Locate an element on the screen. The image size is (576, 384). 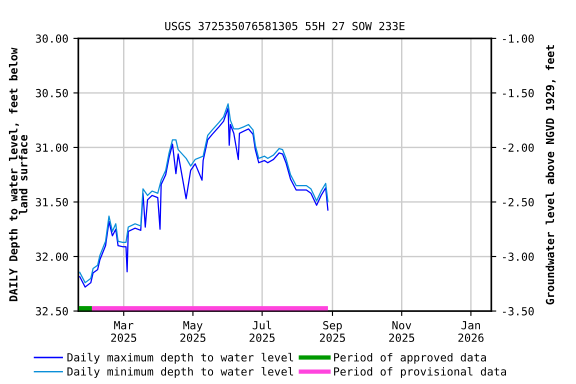
y-axis-title: DAILY Depth to water level, feet below land surface is located at coordinates (18, 175).